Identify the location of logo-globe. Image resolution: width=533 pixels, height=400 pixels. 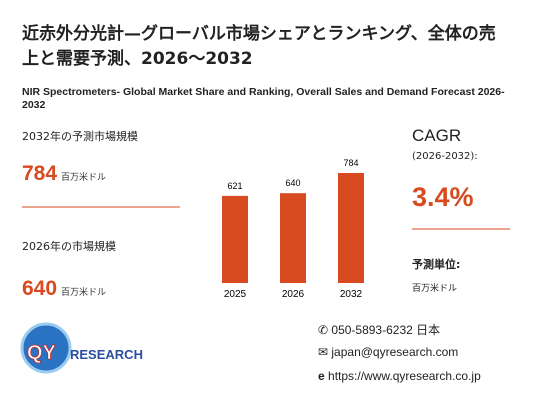
(46, 348).